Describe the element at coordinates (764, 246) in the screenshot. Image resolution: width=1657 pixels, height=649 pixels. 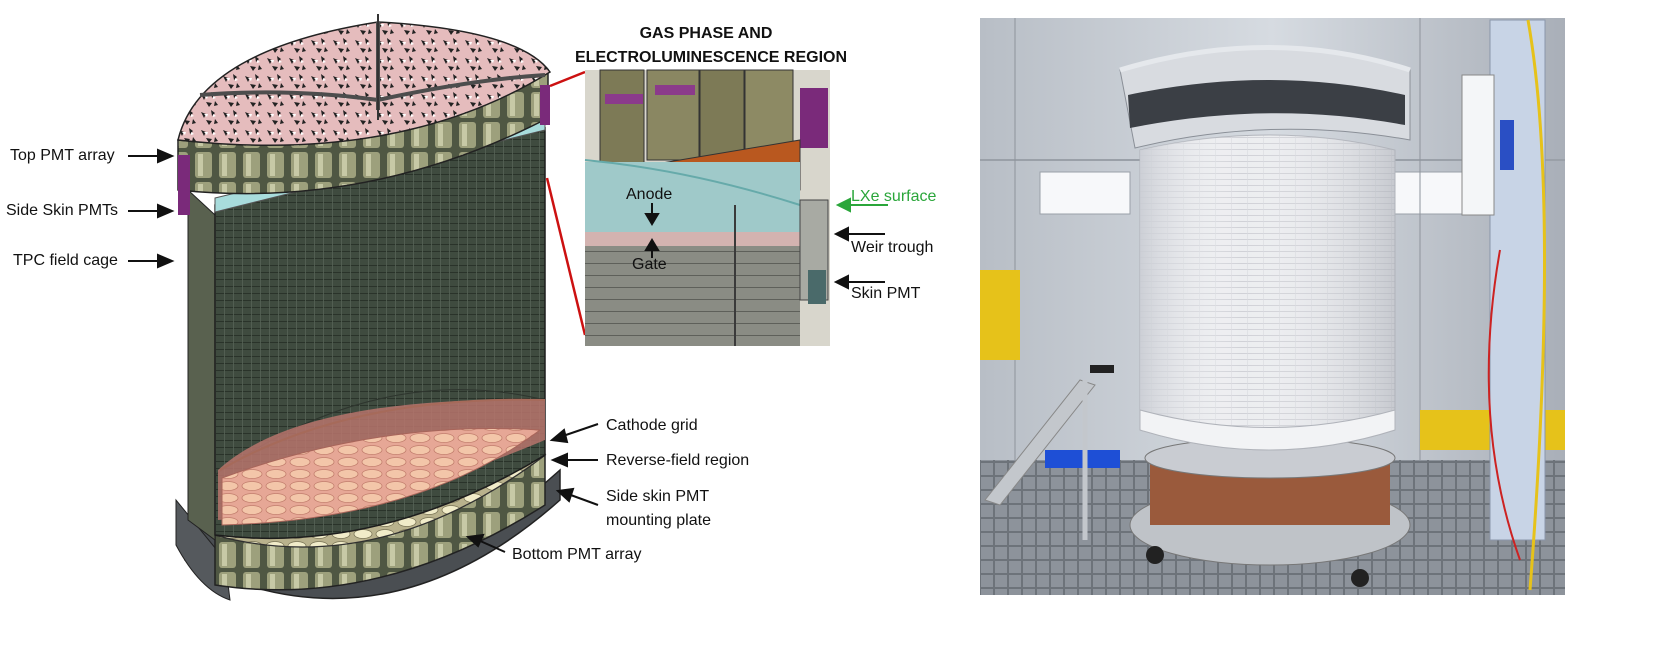
I see `inset-arrows` at that location.